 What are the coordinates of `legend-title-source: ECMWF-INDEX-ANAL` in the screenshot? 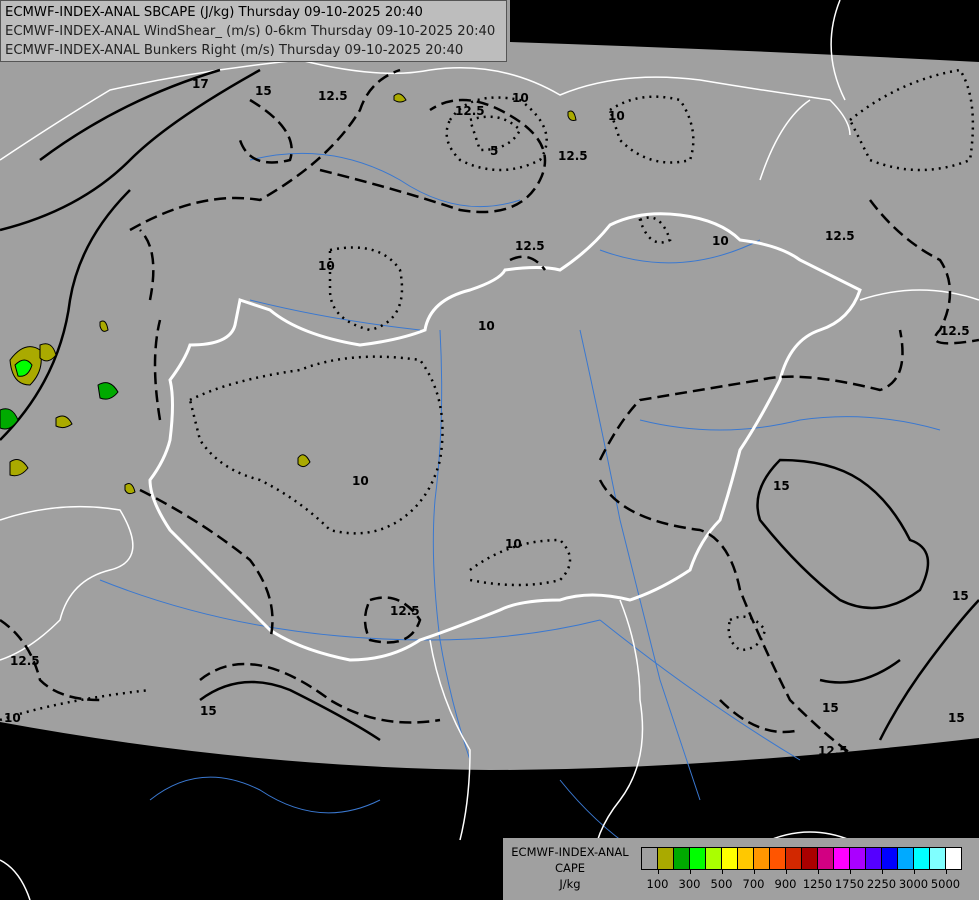 It's located at (570, 852).